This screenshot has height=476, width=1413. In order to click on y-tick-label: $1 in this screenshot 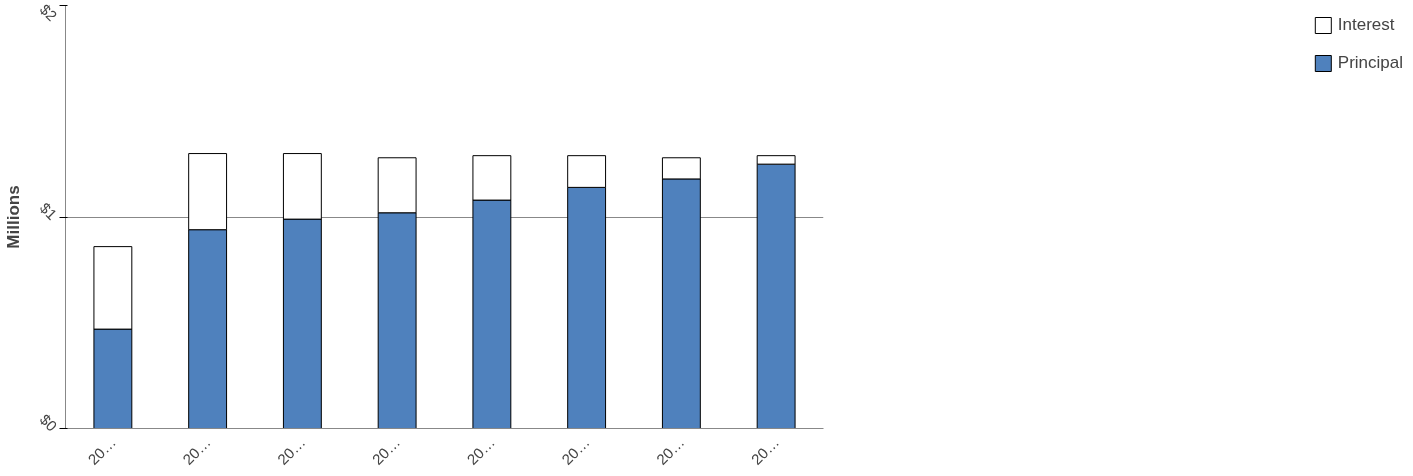, I will do `click(48, 211)`.